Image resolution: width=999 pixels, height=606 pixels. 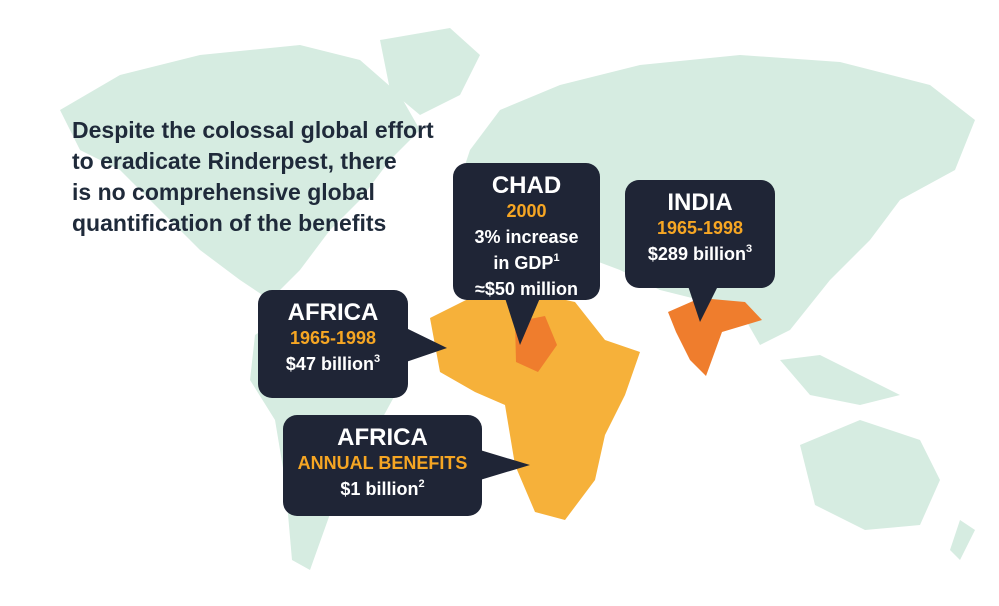 I want to click on callout-value: in GDP1, so click(x=526, y=262).